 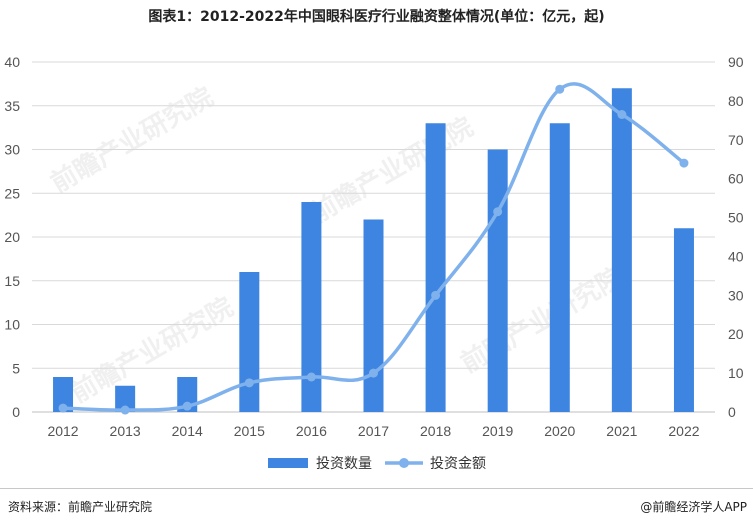 What do you see at coordinates (683, 431) in the screenshot?
I see `x-tick-label: 2022` at bounding box center [683, 431].